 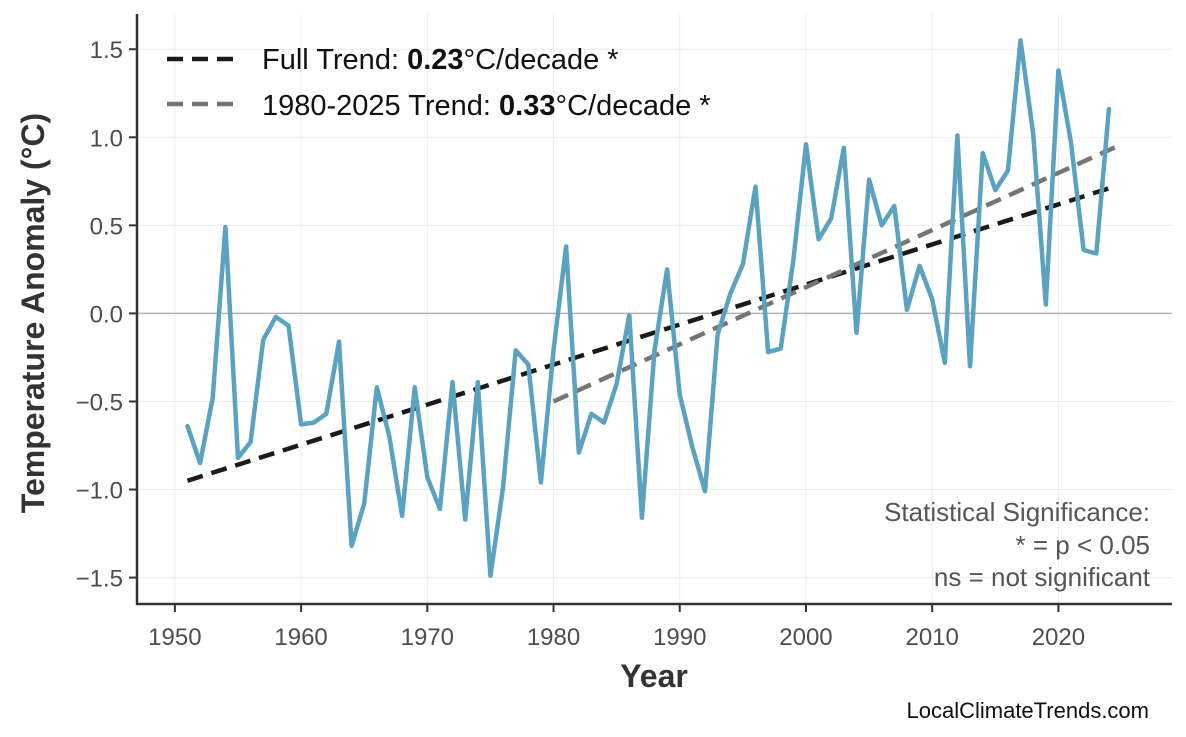 What do you see at coordinates (435, 60) in the screenshot?
I see `legend-full-trend-value: 0.23` at bounding box center [435, 60].